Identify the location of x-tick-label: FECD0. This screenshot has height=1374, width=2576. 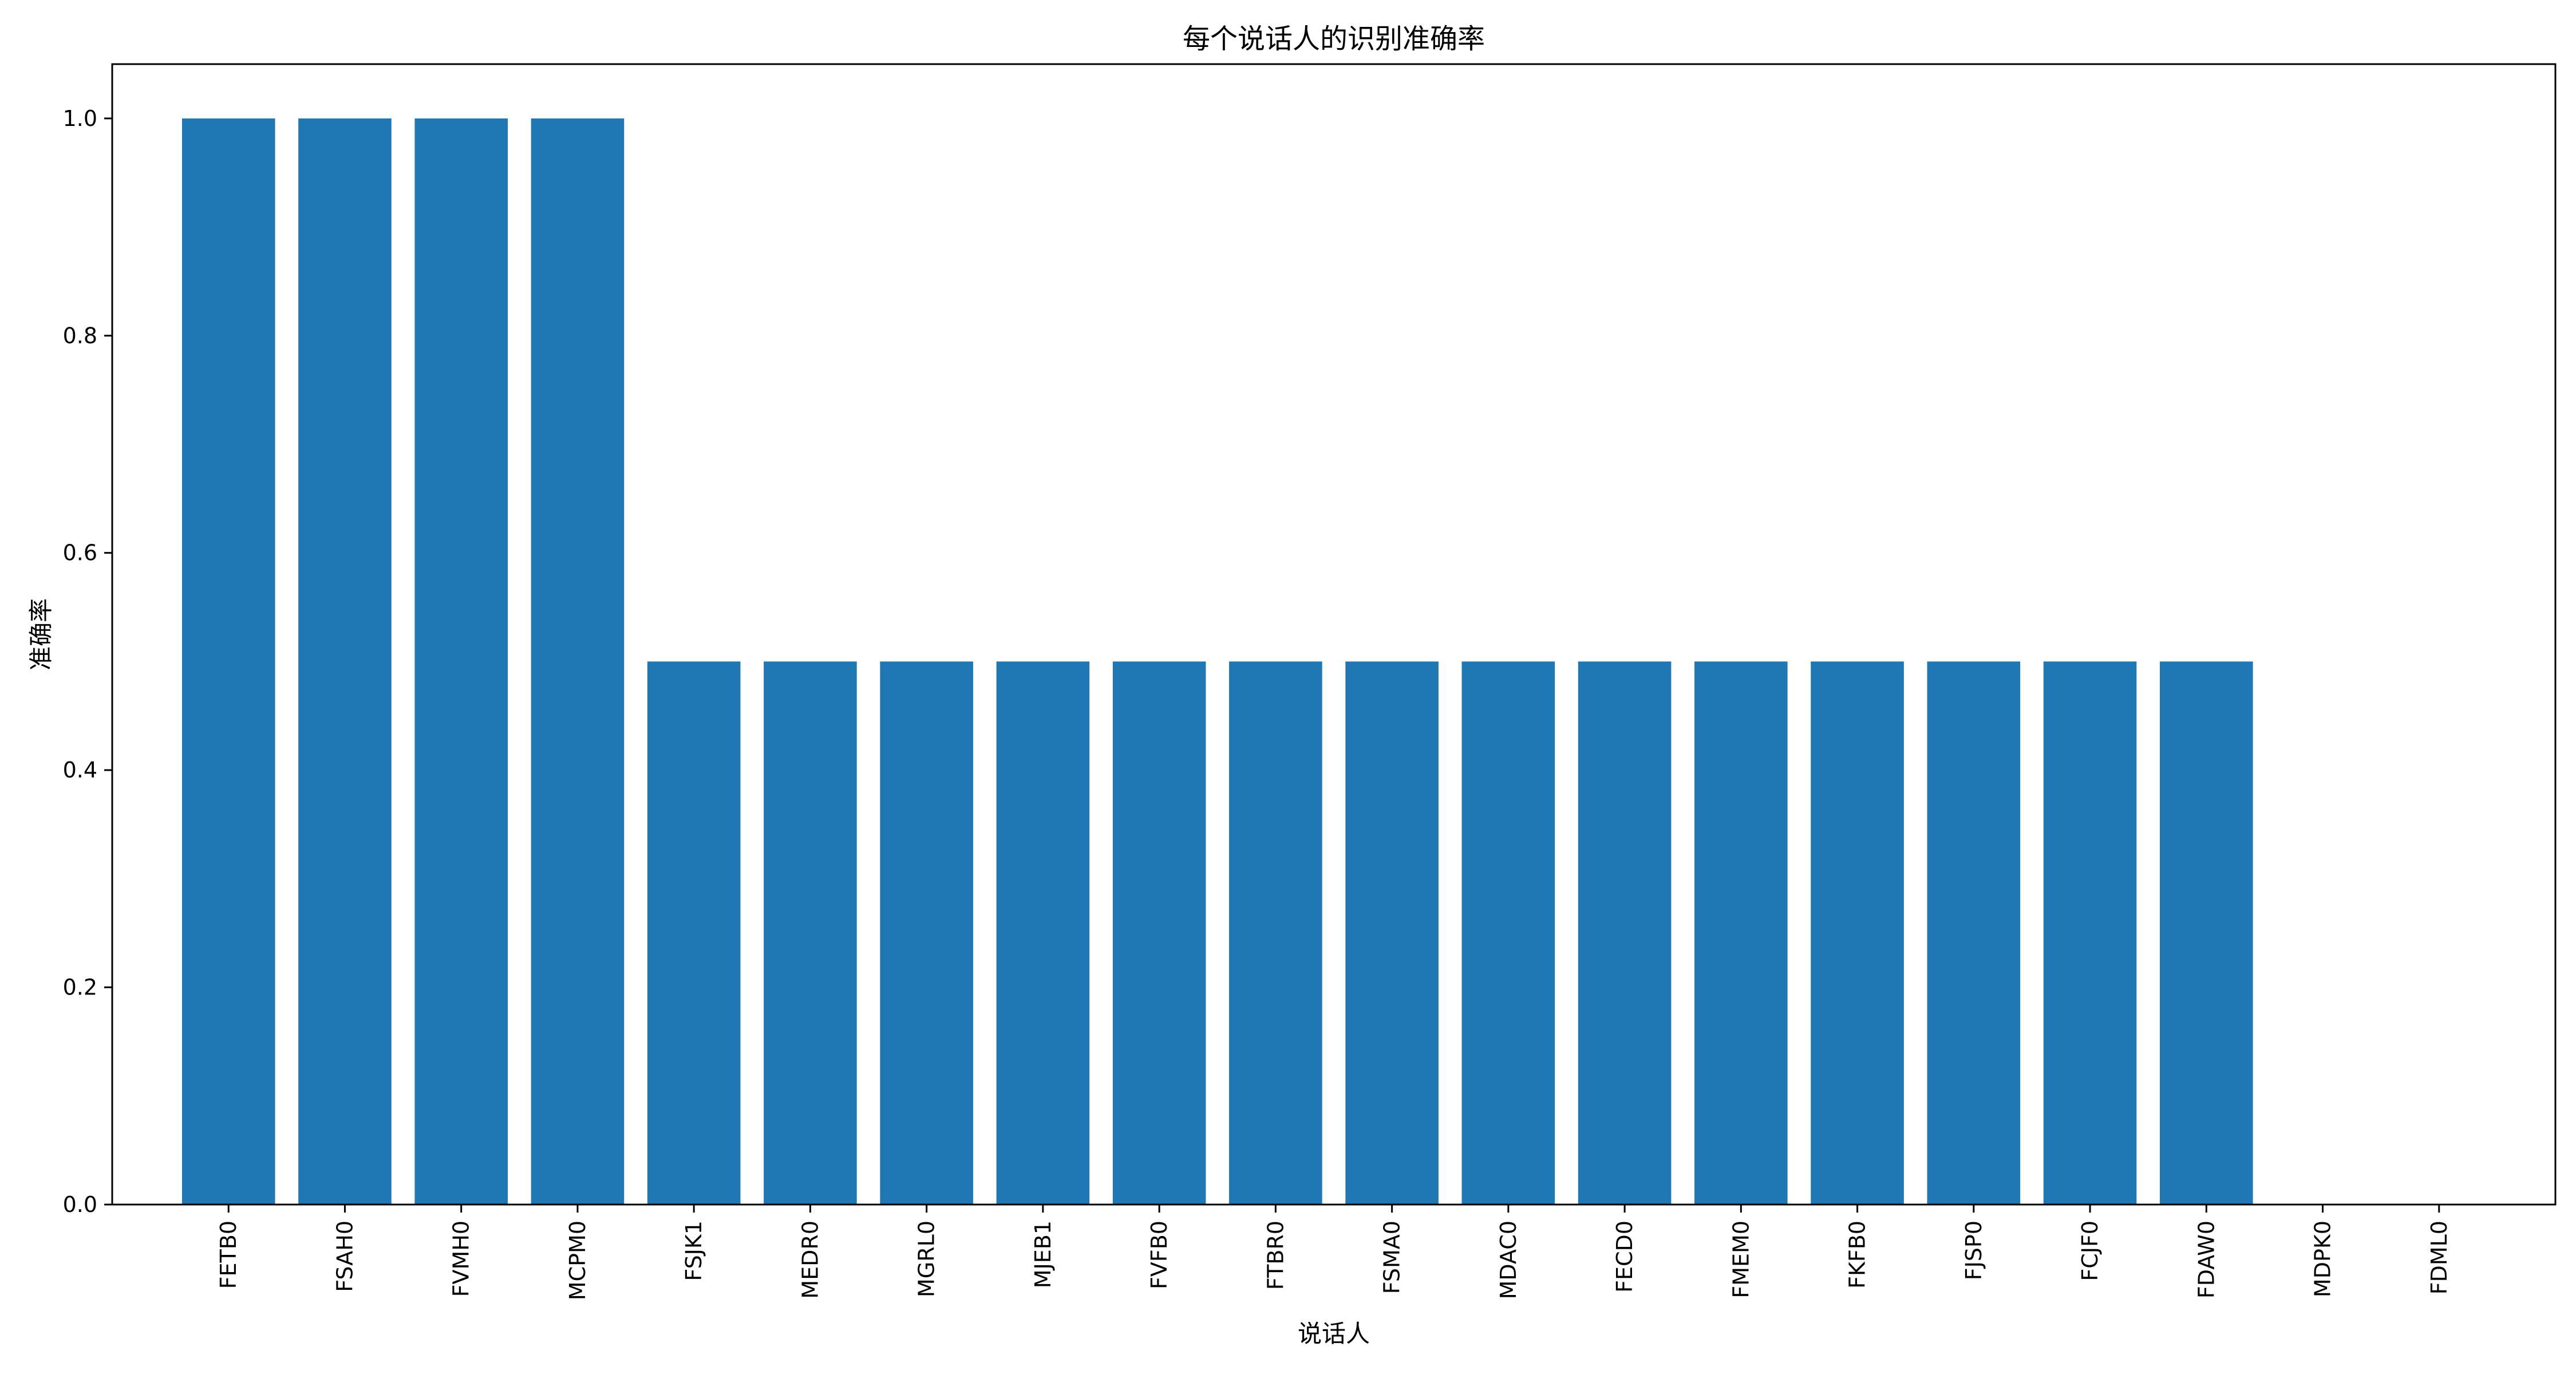
(1624, 1257).